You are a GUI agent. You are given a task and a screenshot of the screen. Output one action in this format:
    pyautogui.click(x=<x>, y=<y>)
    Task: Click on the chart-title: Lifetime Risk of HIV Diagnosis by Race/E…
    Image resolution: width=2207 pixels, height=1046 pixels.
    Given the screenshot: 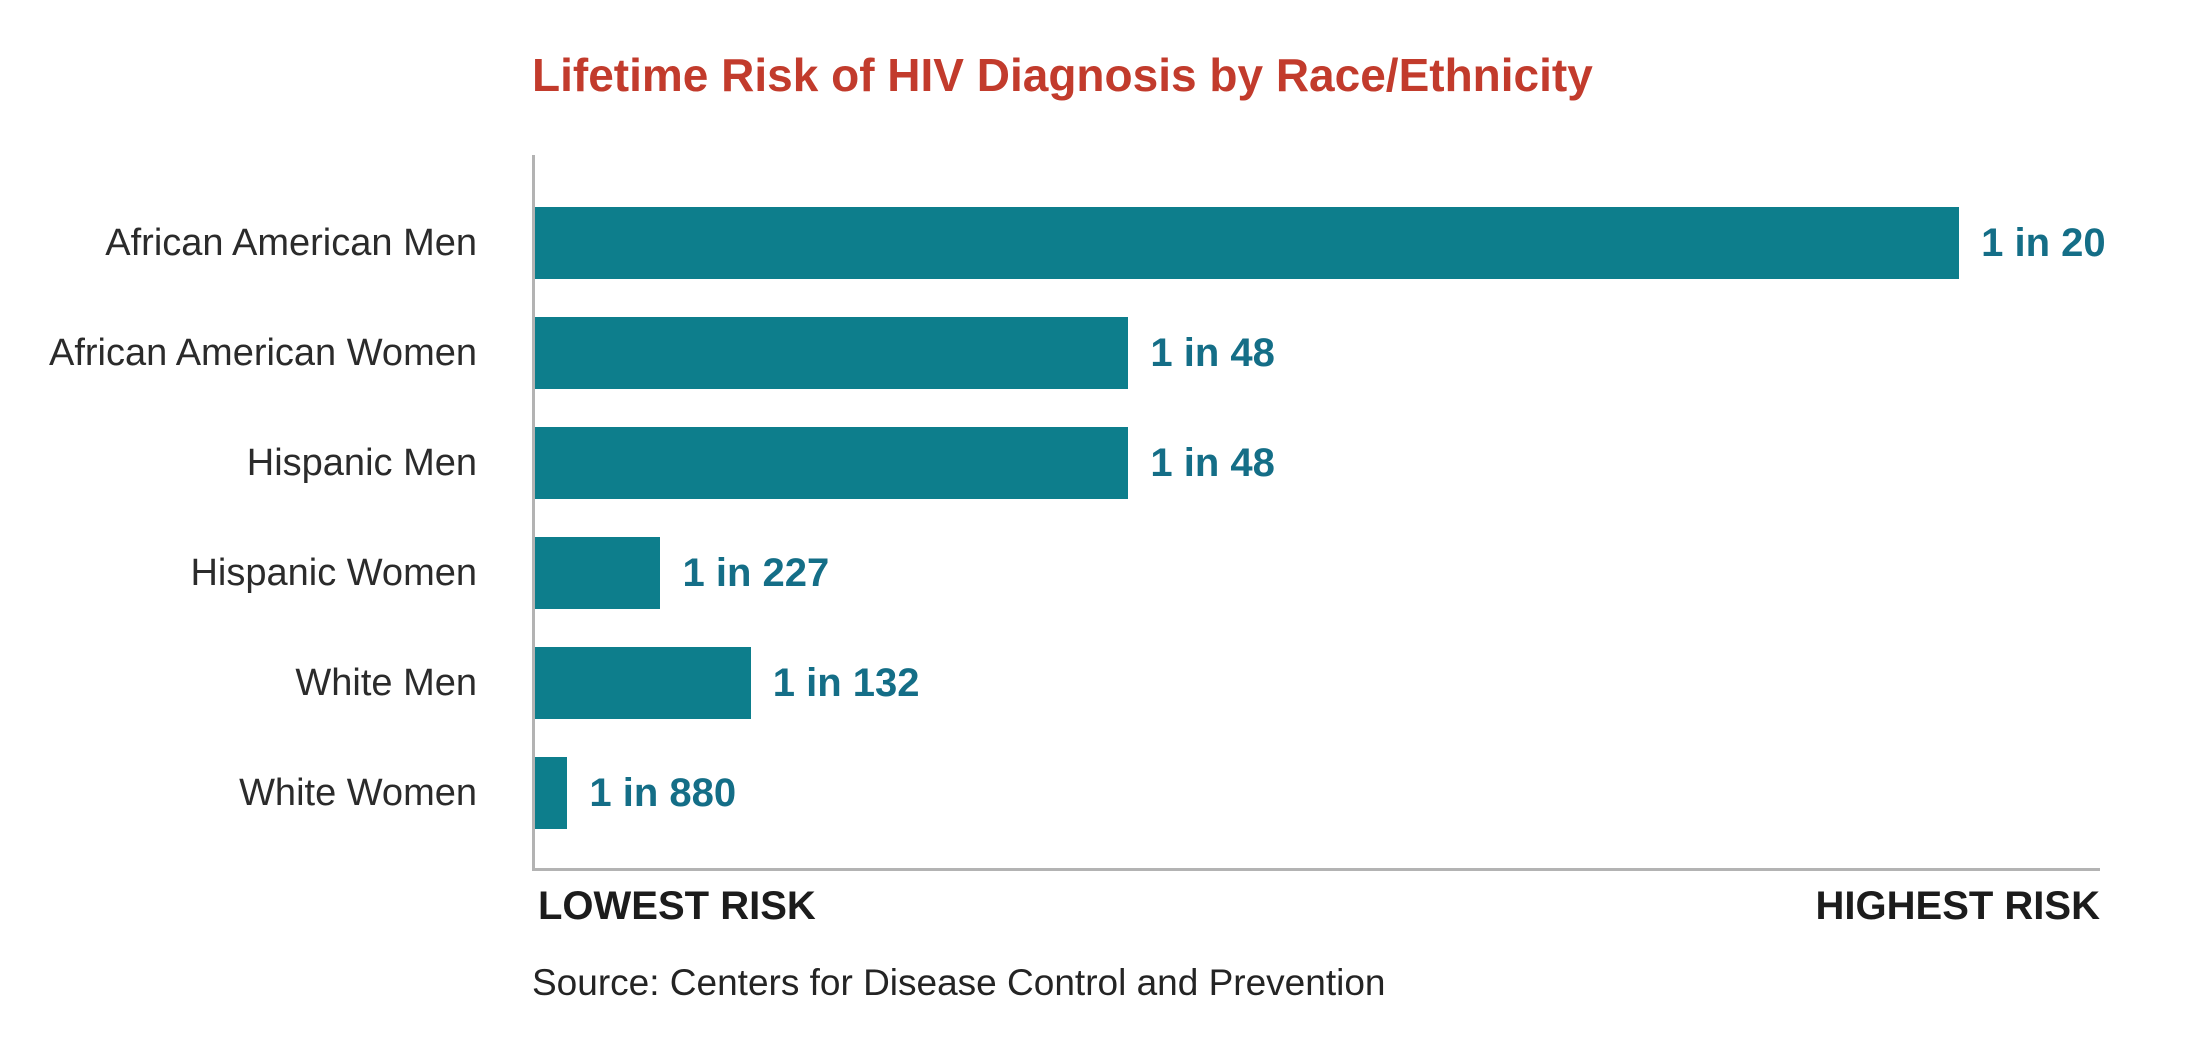 What is the action you would take?
    pyautogui.click(x=1062, y=75)
    